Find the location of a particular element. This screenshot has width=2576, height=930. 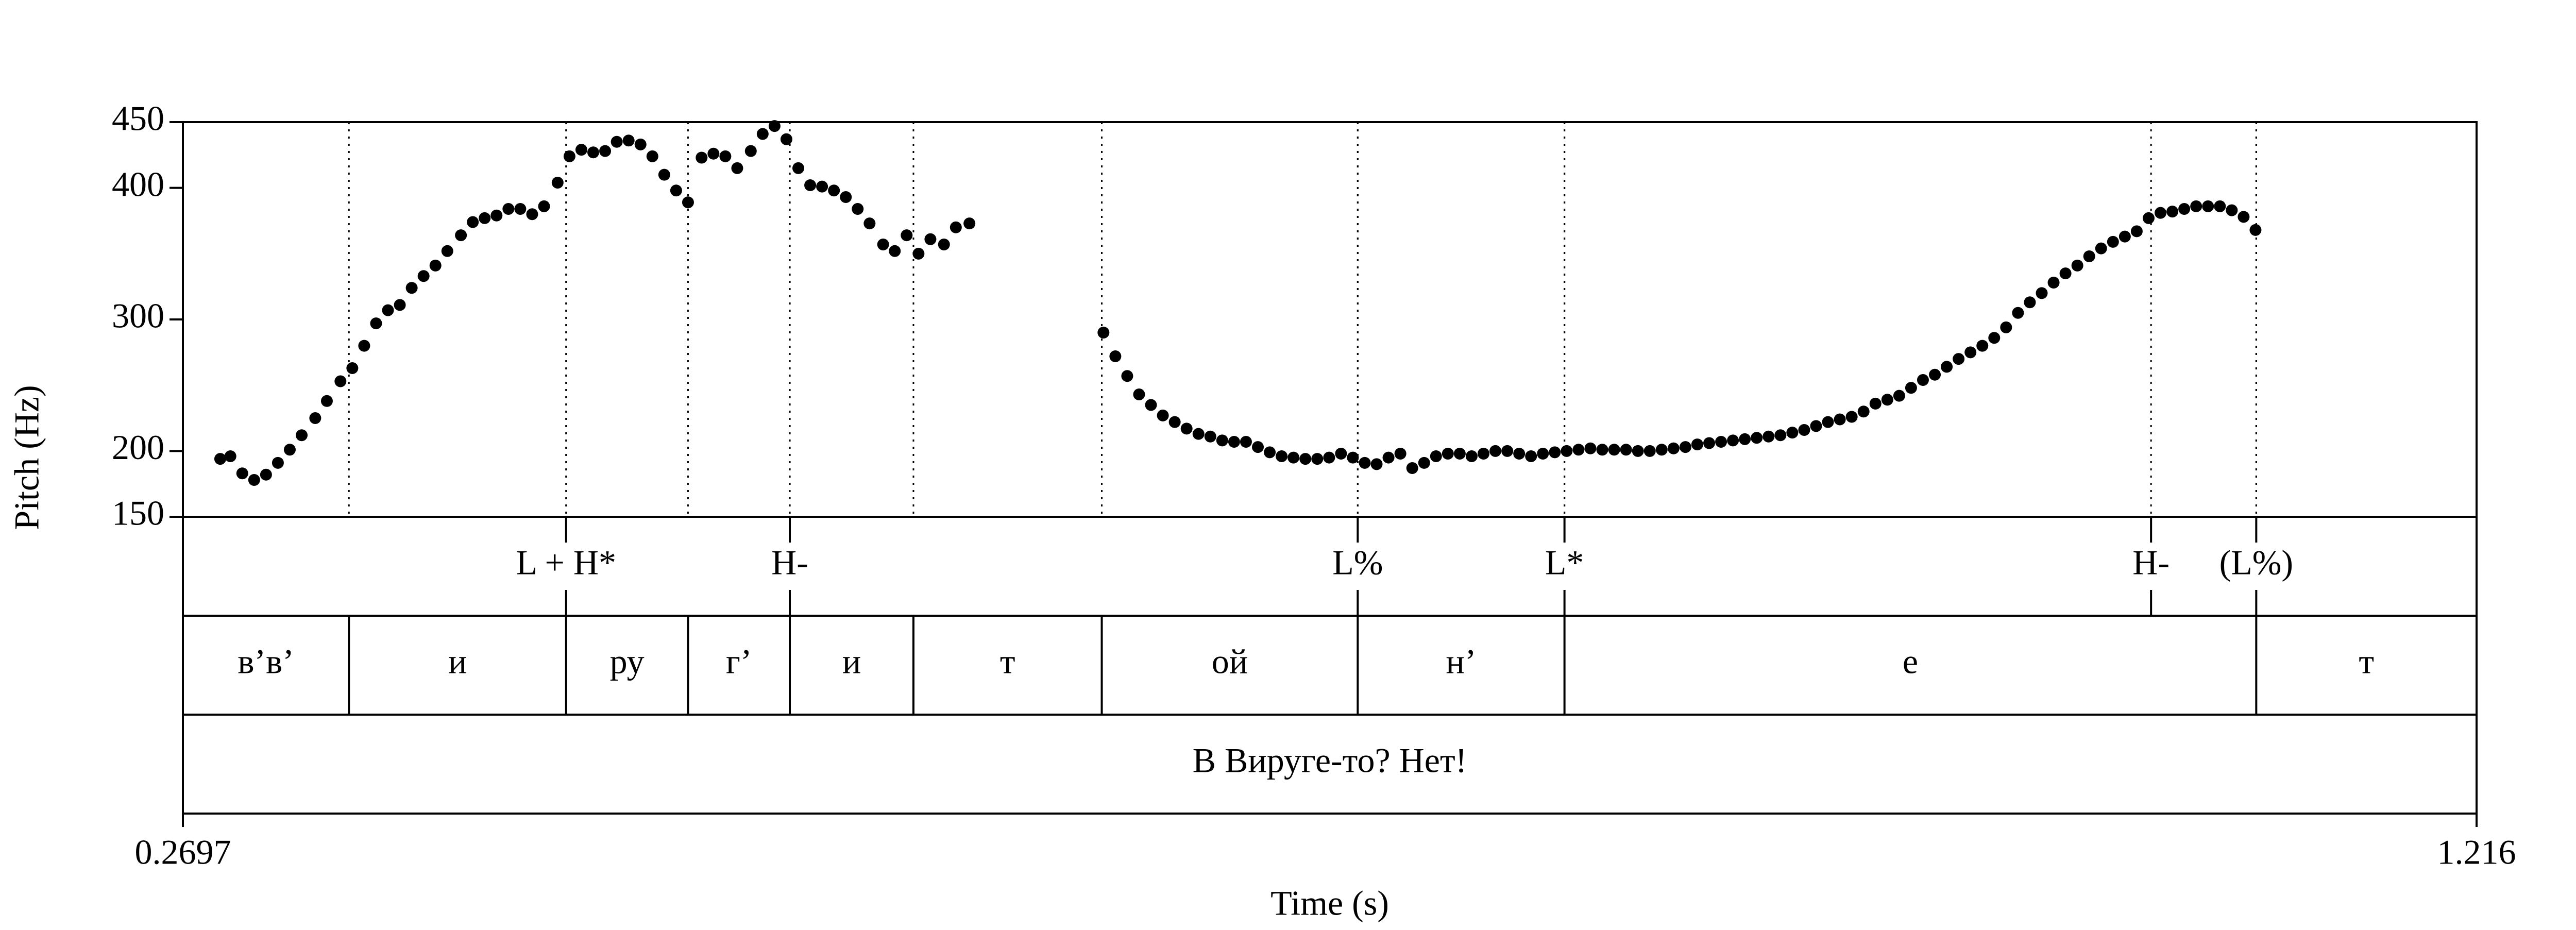

x-tick-label: 1.216 is located at coordinates (2476, 852).